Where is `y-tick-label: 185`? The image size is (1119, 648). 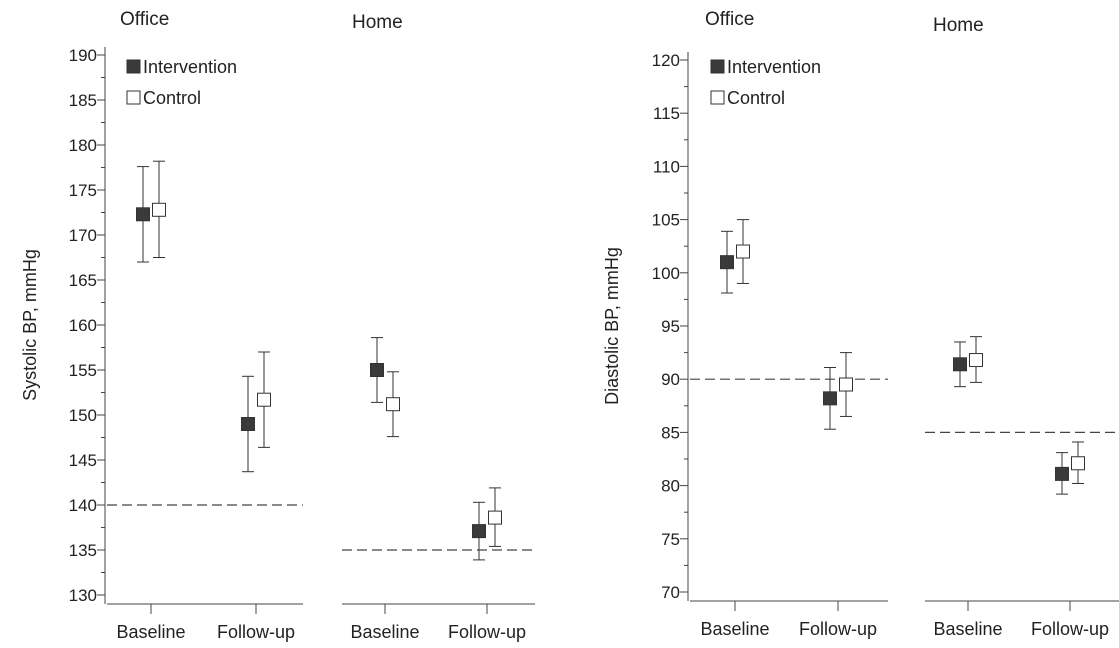
y-tick-label: 185 is located at coordinates (83, 100).